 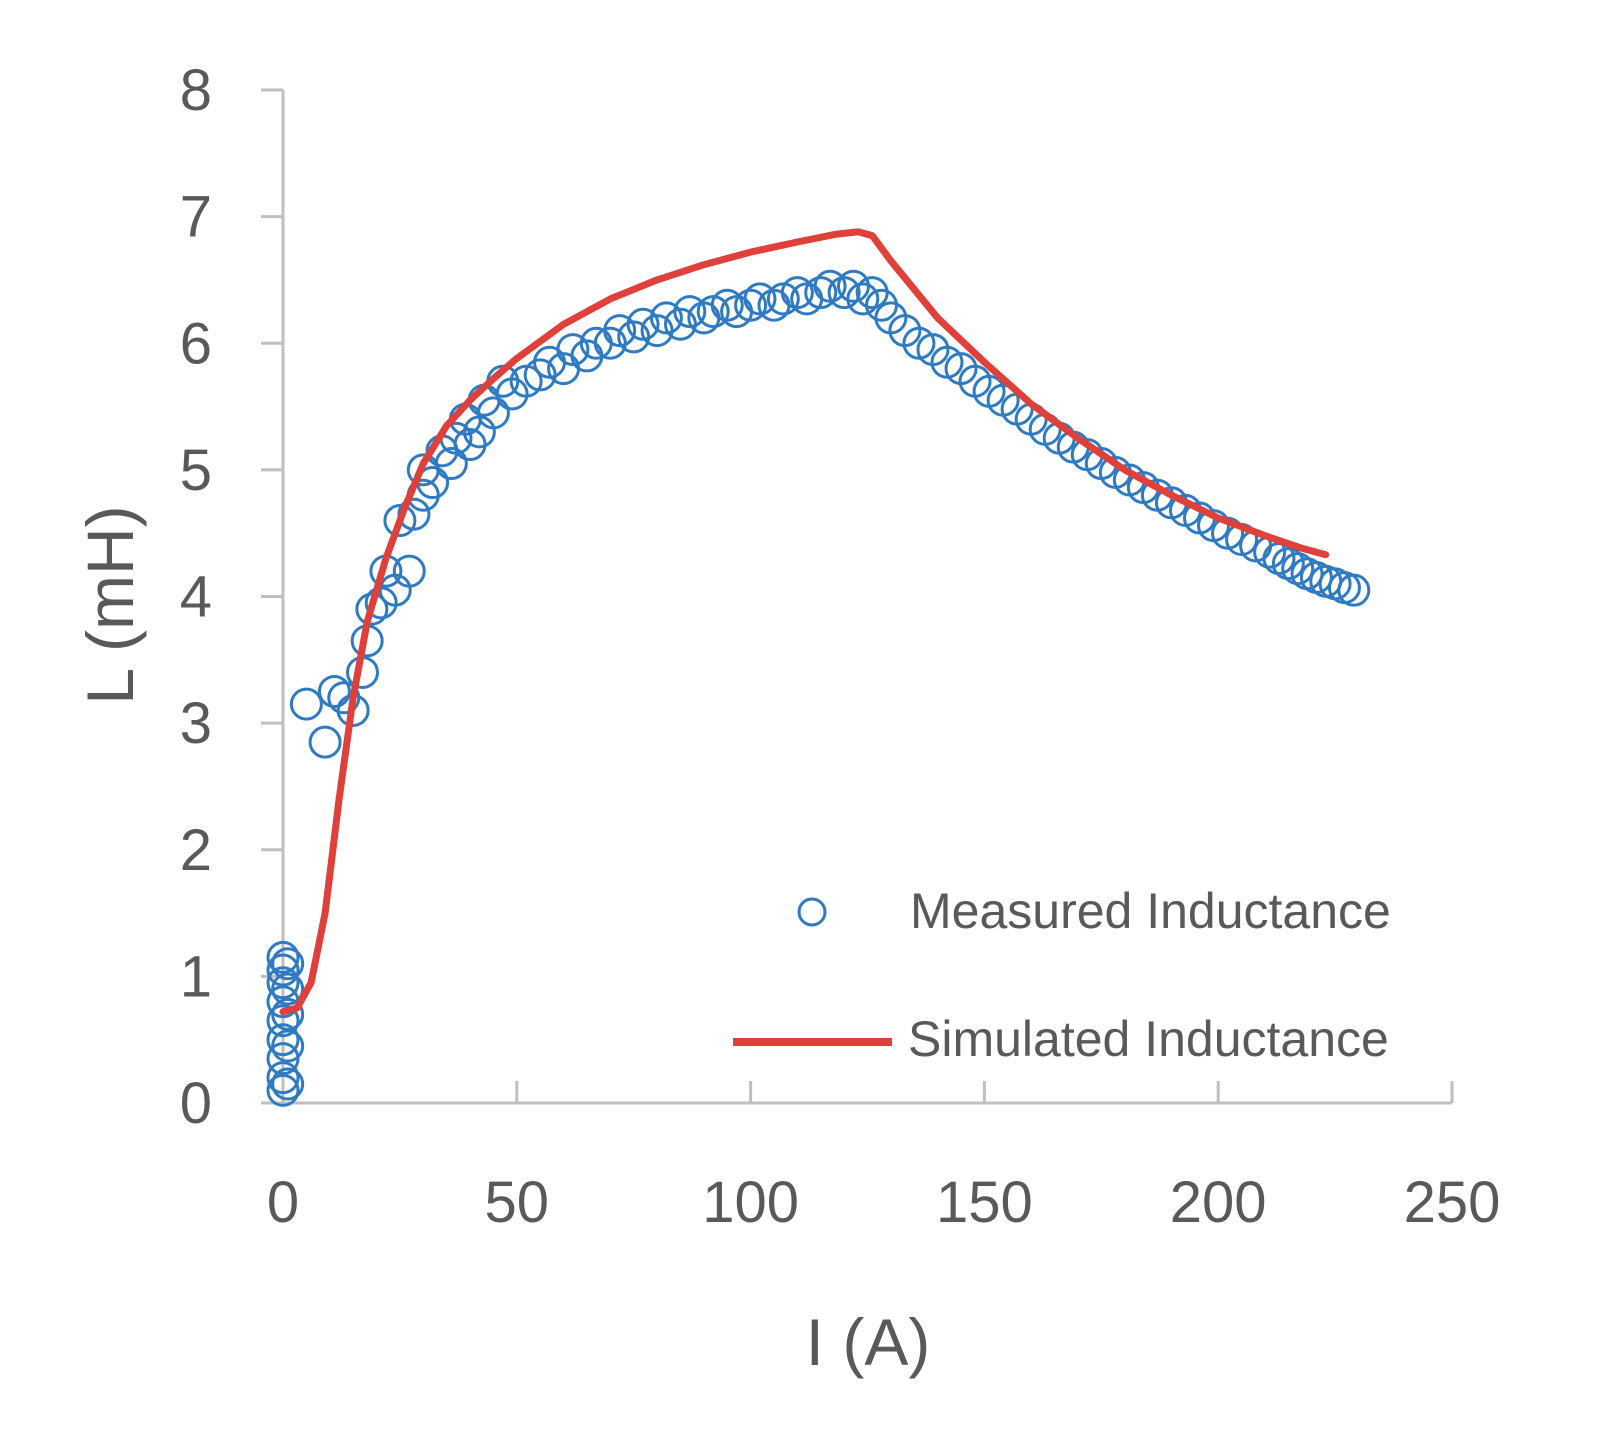 I want to click on legend-label-simulated: Simulated Inductance, so click(x=1148, y=1039).